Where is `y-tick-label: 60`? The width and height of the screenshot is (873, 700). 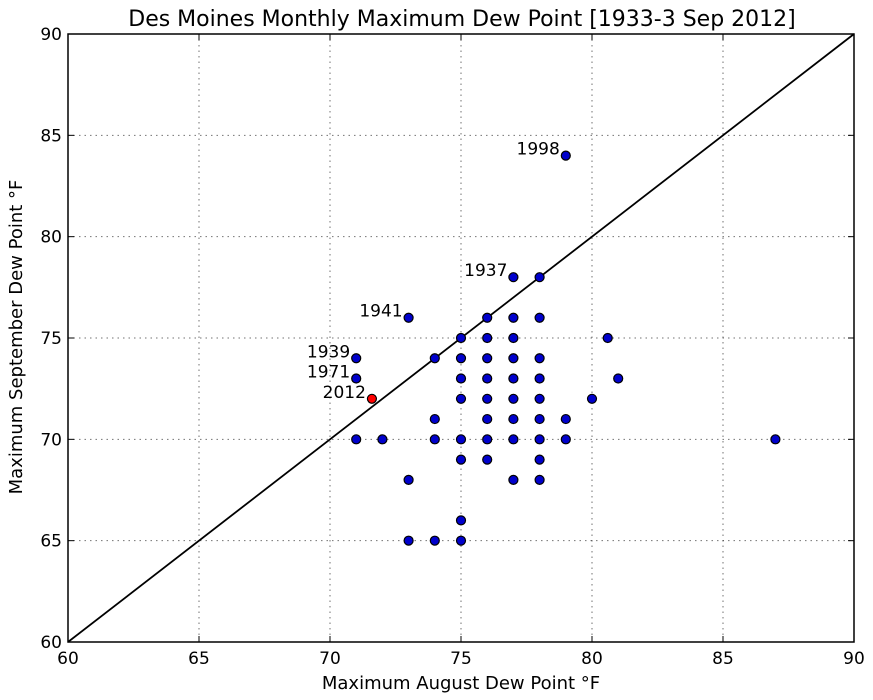
y-tick-label: 60 is located at coordinates (51, 643).